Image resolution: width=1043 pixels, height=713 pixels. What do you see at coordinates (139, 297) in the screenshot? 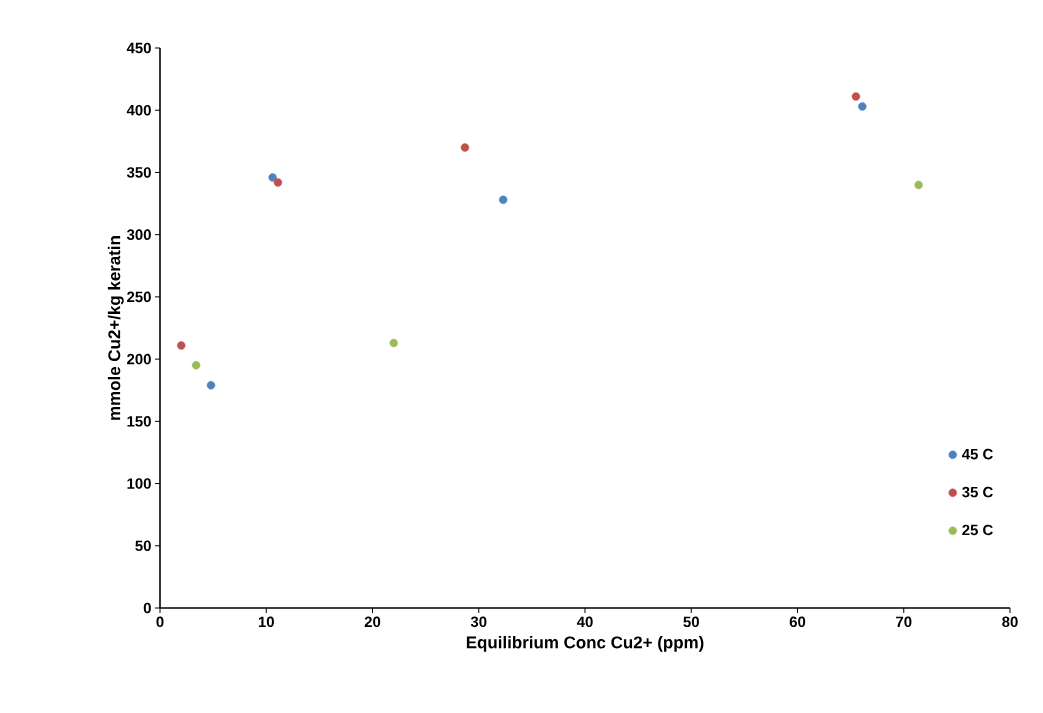
I see `y-tick-label: 250` at bounding box center [139, 297].